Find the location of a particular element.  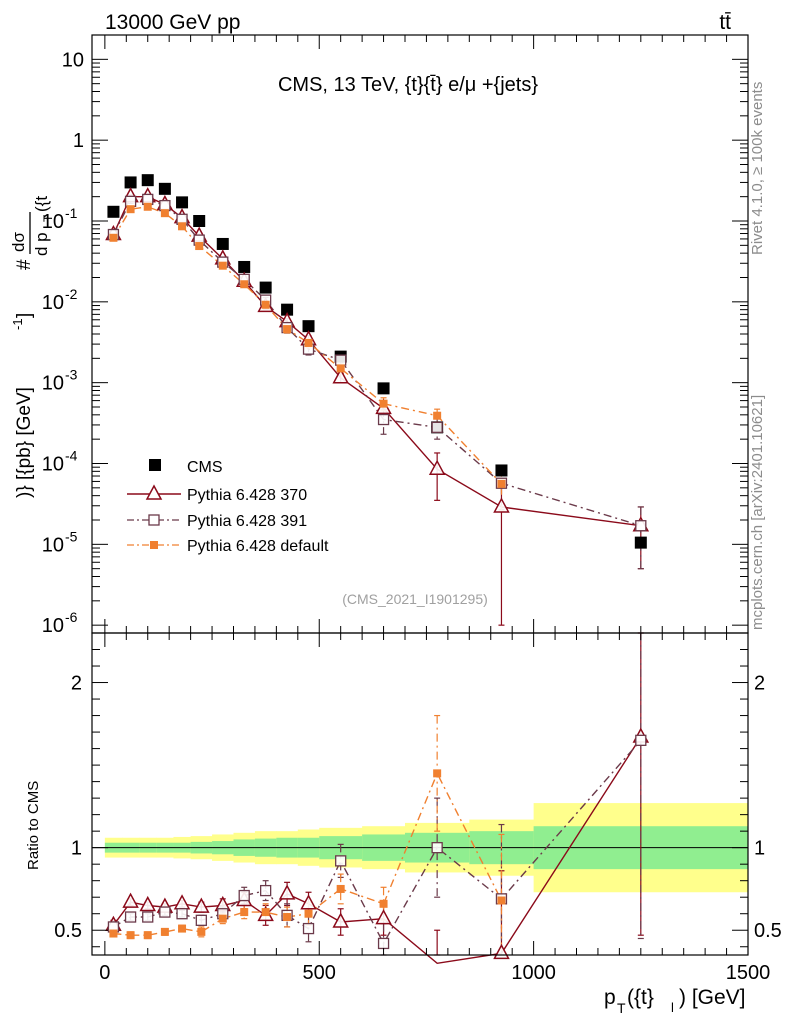

legend-label-default: Pythia 6.428 default is located at coordinates (258, 546).